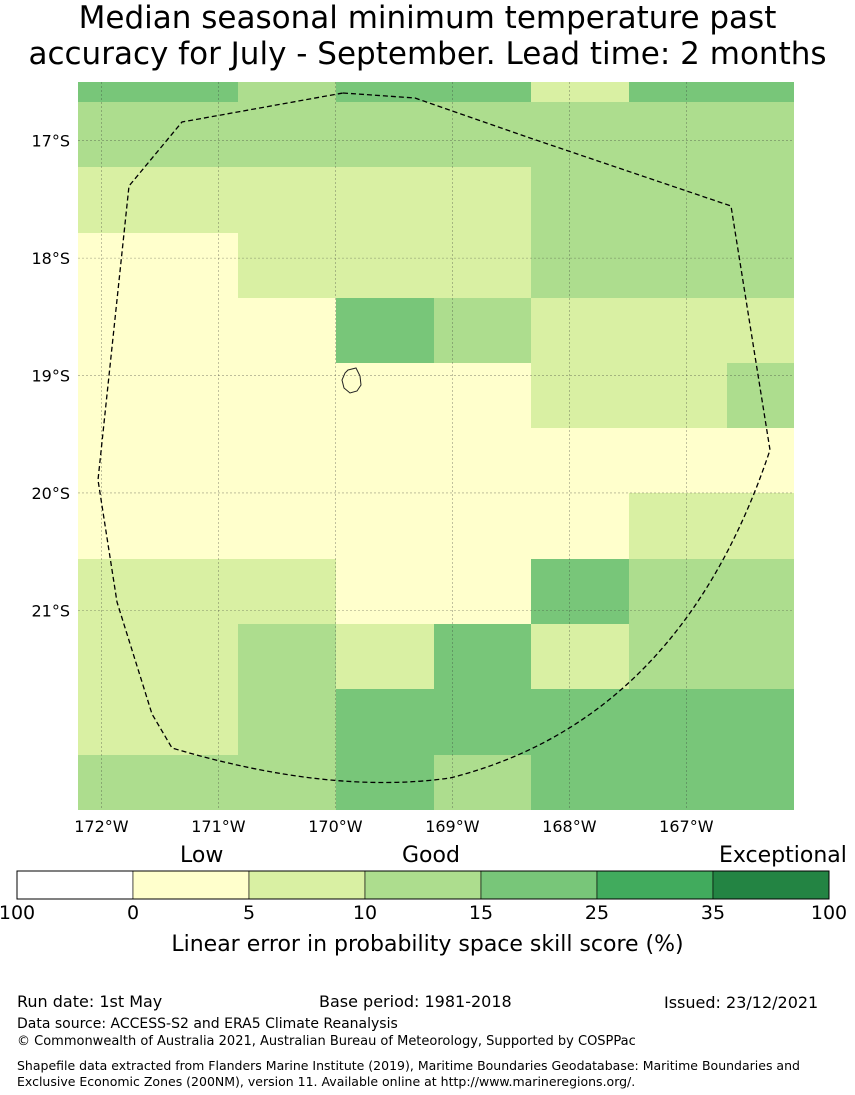  Describe the element at coordinates (415, 1001) in the screenshot. I see `base-period: Base period: 1981-2018` at that location.